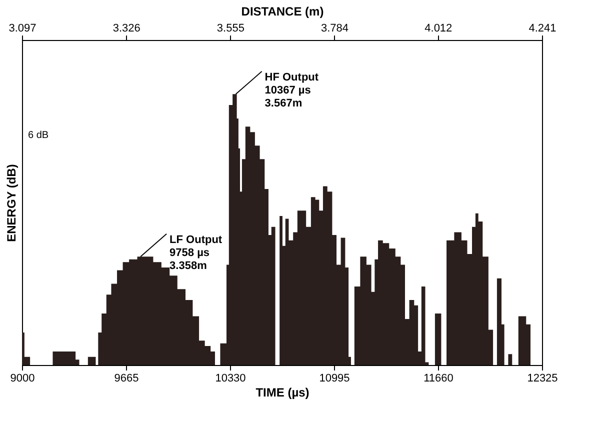  Describe the element at coordinates (438, 28) in the screenshot. I see `x2-tick-label: 4.012` at that location.